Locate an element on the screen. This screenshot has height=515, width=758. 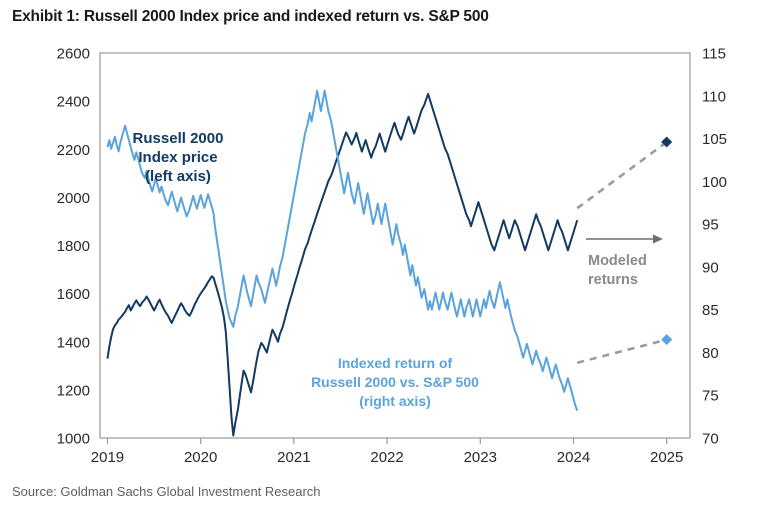
annotation-russell-price: Index price is located at coordinates (177, 157).